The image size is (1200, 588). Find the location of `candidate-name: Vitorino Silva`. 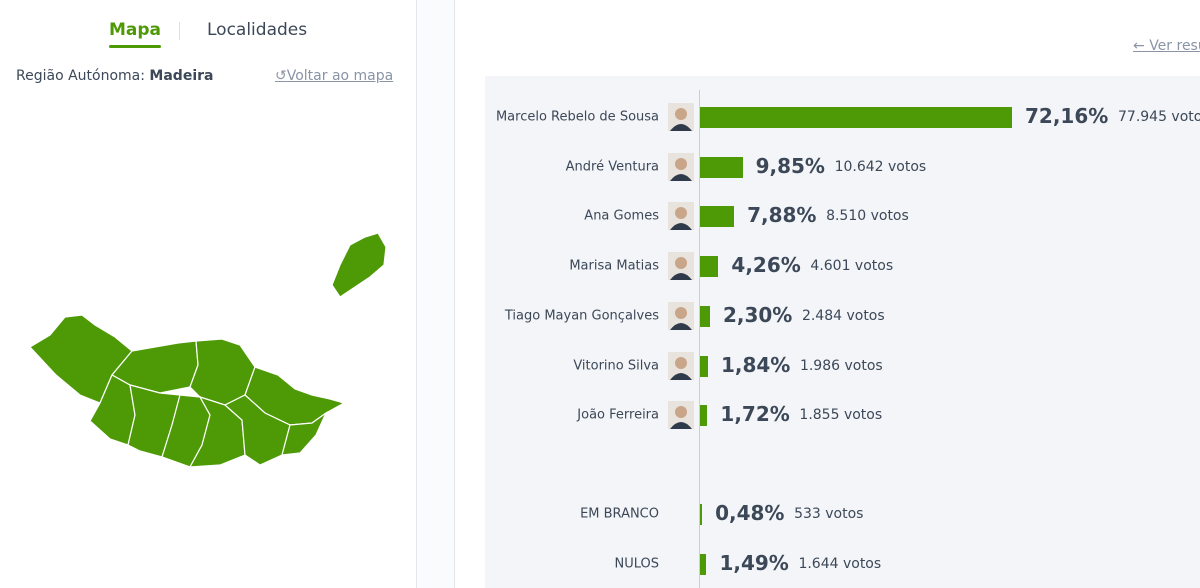

candidate-name: Vitorino Silva is located at coordinates (616, 365).